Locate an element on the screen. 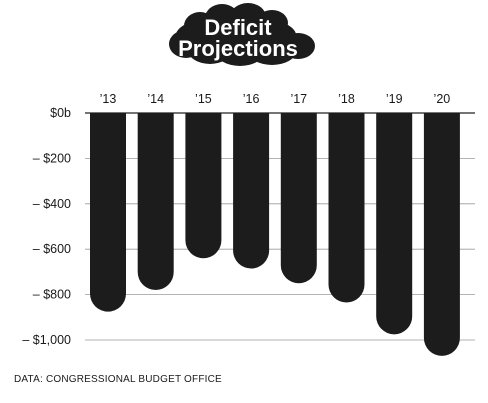  y-axis-tick-labels: $0b – $200 – $400 – $600 – $800 – $1,000 is located at coordinates (46, 226).